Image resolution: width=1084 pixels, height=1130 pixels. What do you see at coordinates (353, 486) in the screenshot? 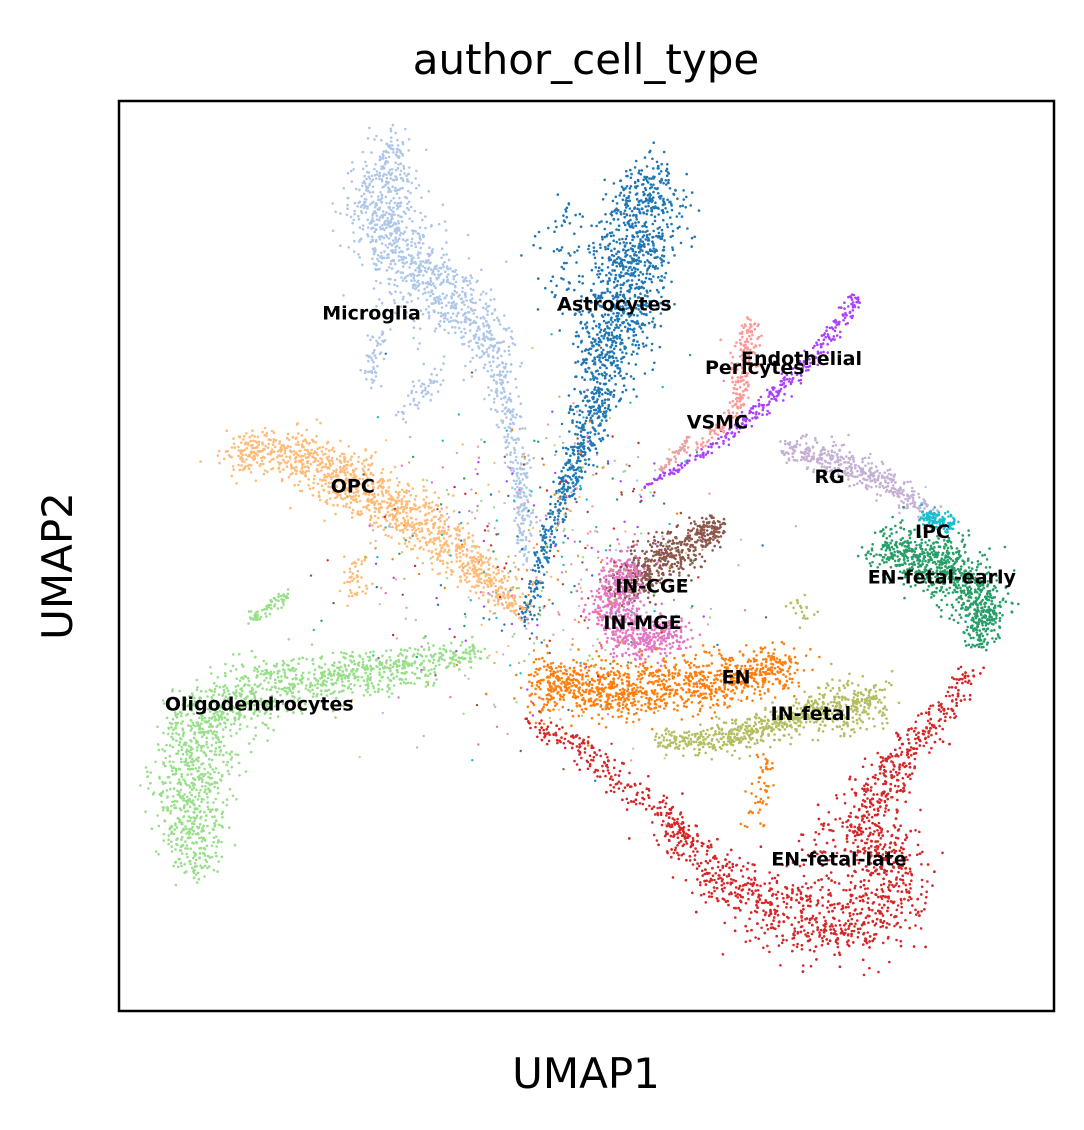
I see `cluster-label-opc: OPC` at bounding box center [353, 486].